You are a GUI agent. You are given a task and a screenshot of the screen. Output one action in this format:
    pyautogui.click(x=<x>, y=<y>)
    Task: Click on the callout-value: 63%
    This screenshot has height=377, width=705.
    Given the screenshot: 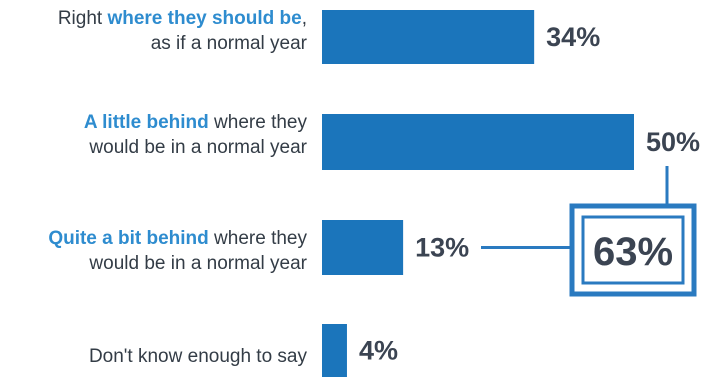 What is the action you would take?
    pyautogui.click(x=633, y=252)
    